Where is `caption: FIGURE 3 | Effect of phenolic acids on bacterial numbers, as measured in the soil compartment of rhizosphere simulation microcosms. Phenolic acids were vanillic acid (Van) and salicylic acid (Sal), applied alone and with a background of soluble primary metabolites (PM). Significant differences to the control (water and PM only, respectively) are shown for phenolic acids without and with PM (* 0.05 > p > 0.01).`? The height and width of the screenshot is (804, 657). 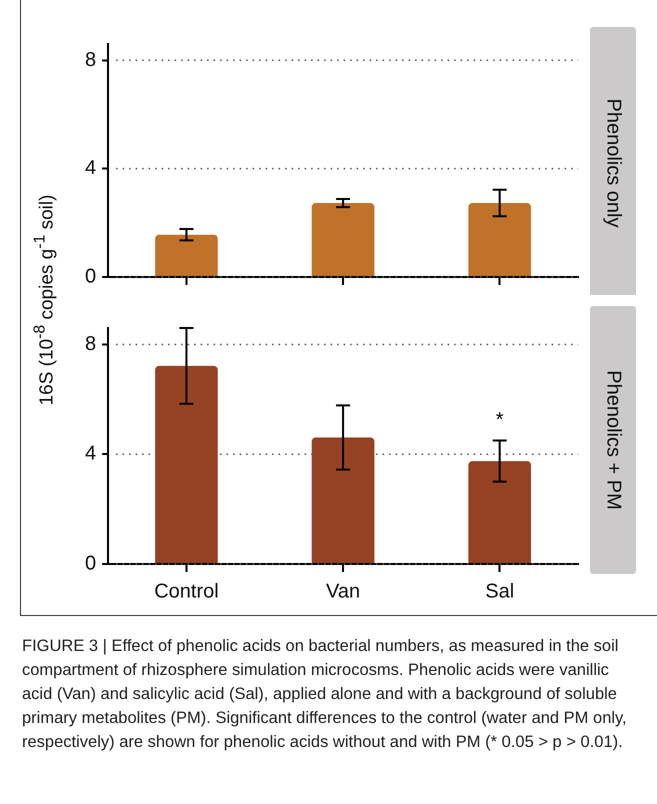 caption: FIGURE 3 | Effect of phenolic acids on bacterial numbers, as measured in the soil compartment of rhizosphere simulation microcosms. Phenolic acids were vanillic acid (Van) and salicylic acid (Sal), applied alone and with a background of soluble primary metabolites (PM). Significant differences to the control (water and PM only, respectively) are shown for phenolic acids without and with PM (* 0.05 > p > 0.01). is located at coordinates (325, 694).